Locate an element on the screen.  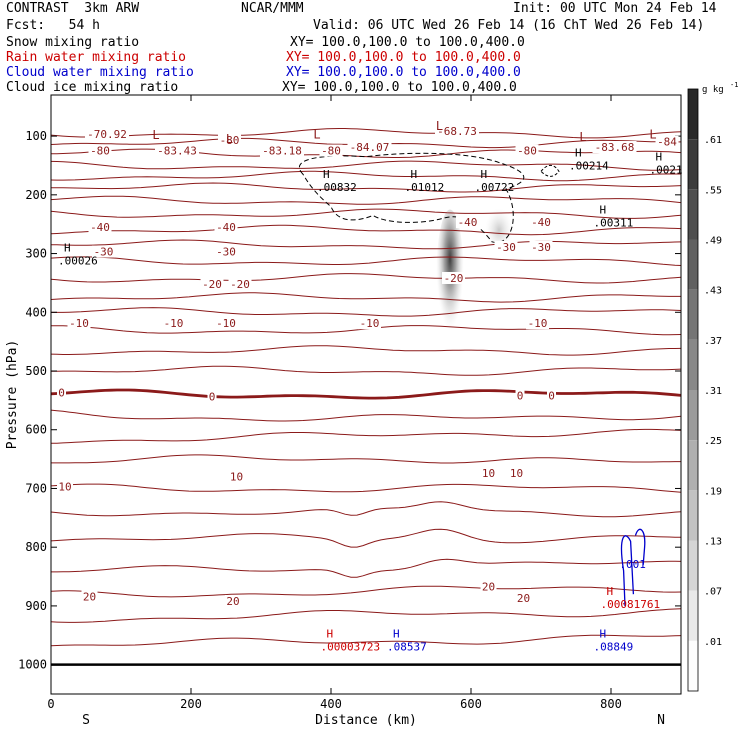
temperature-label: -83.68 is located at coordinates (615, 147).